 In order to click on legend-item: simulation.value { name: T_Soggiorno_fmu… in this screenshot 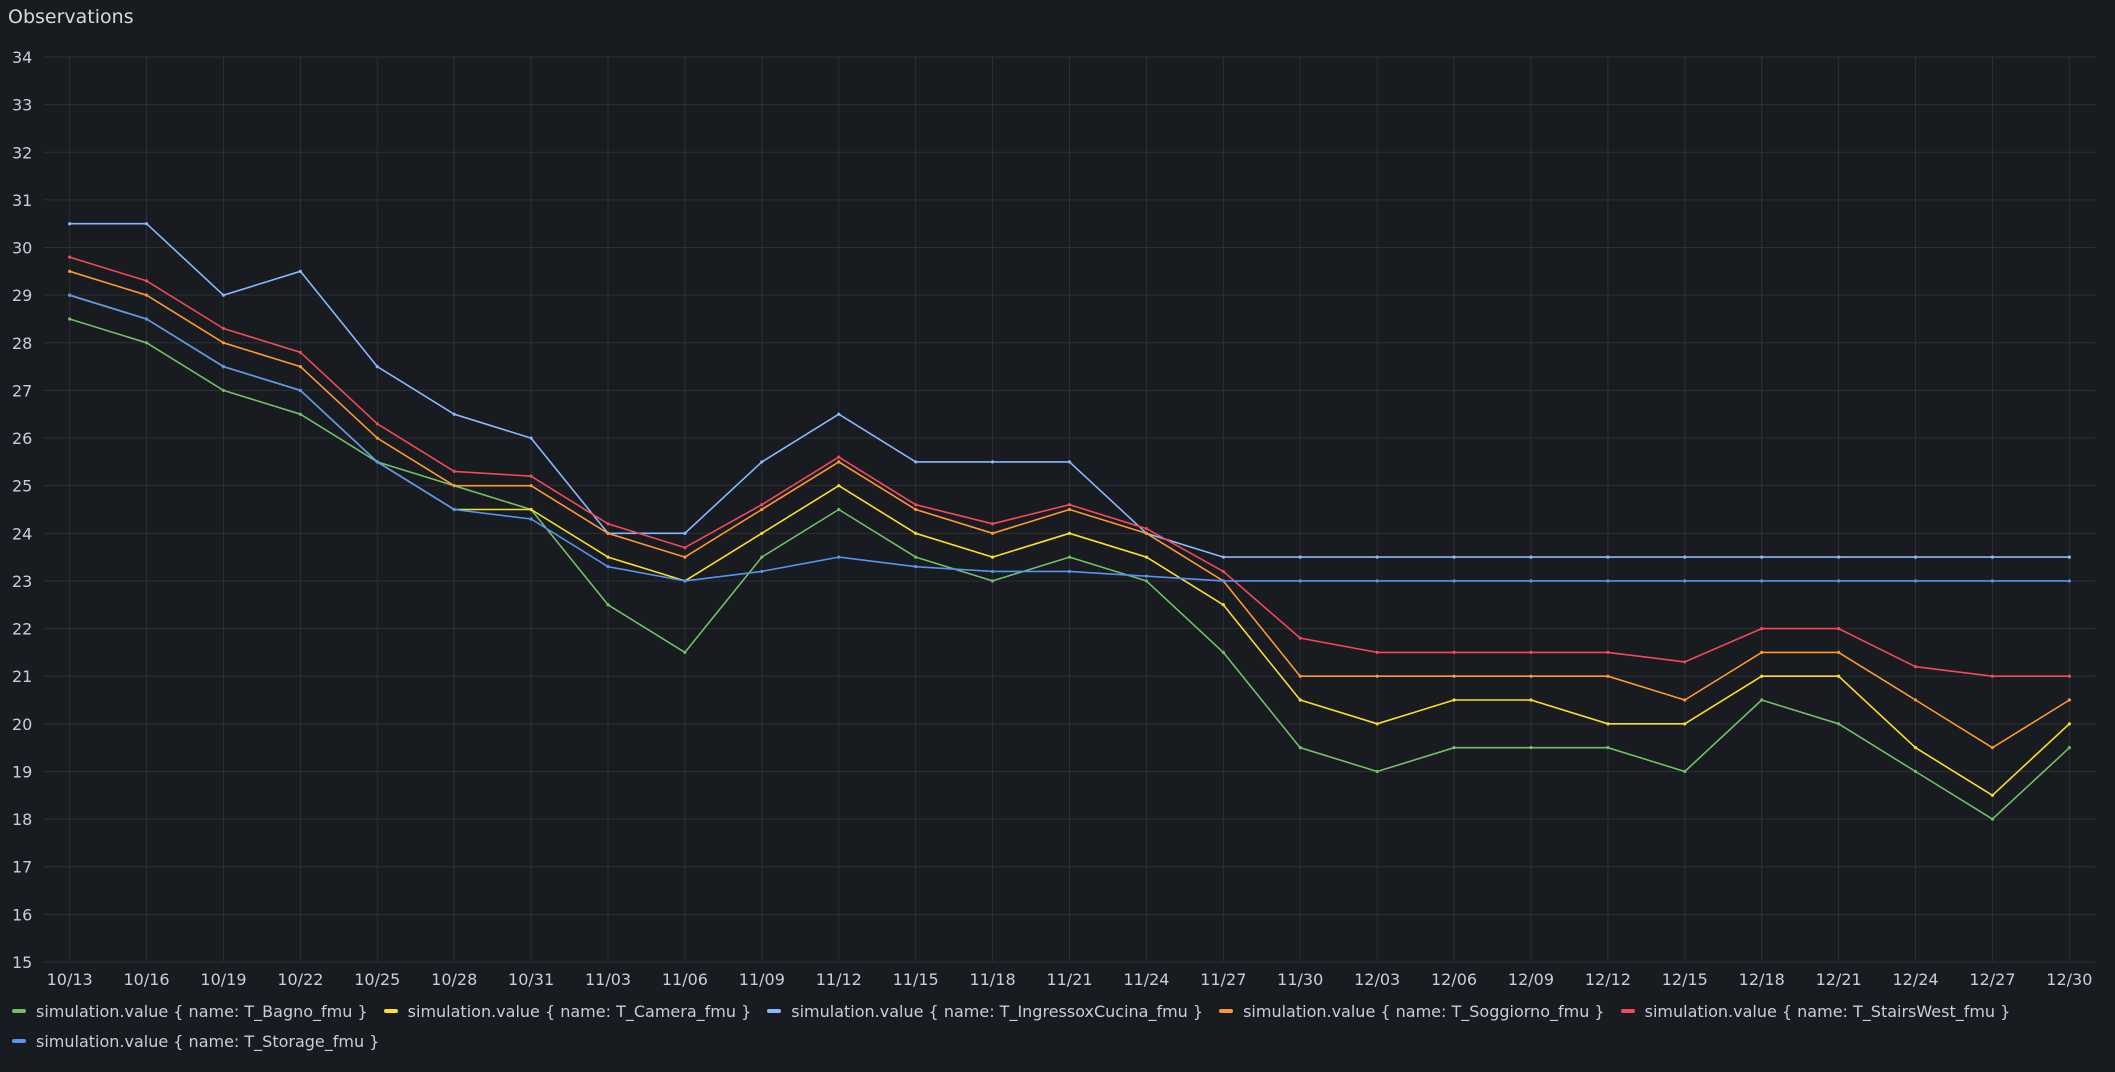, I will do `click(1412, 1011)`.